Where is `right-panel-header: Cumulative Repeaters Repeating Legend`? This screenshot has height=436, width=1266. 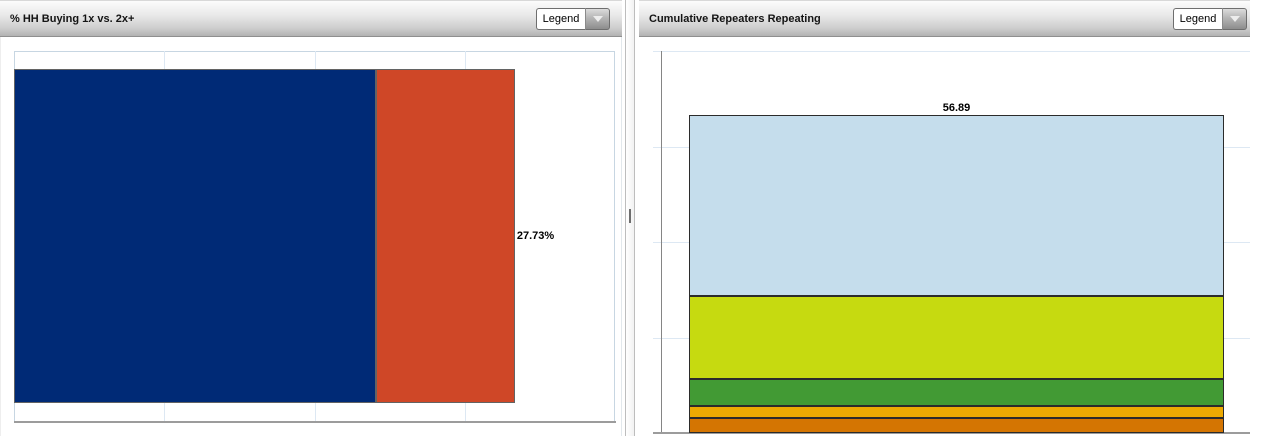
right-panel-header: Cumulative Repeaters Repeating Legend is located at coordinates (944, 18).